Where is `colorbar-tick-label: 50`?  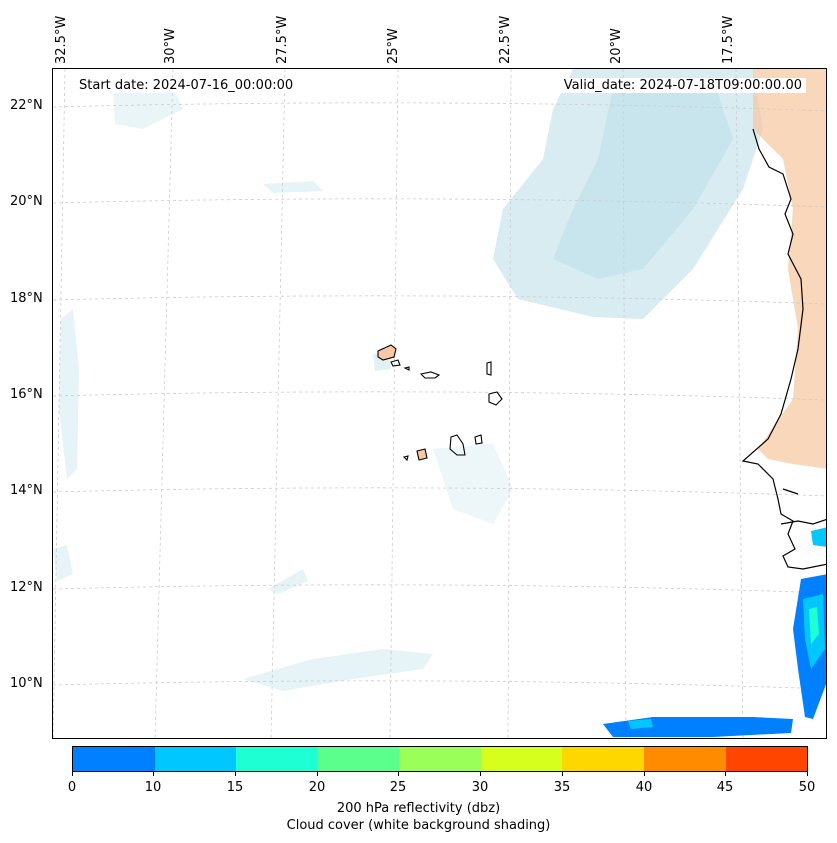 colorbar-tick-label: 50 is located at coordinates (807, 787).